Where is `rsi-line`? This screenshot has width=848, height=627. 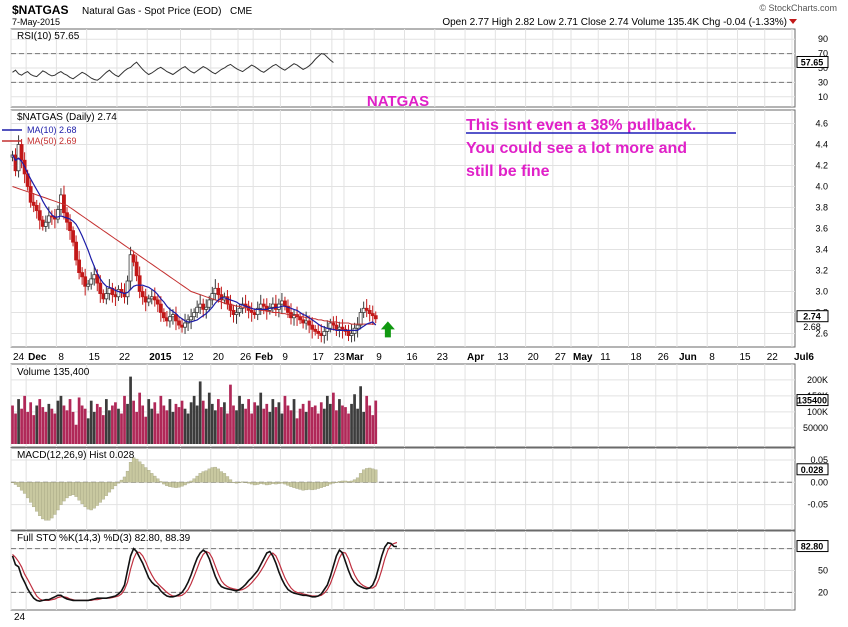
rsi-line is located at coordinates (173, 67).